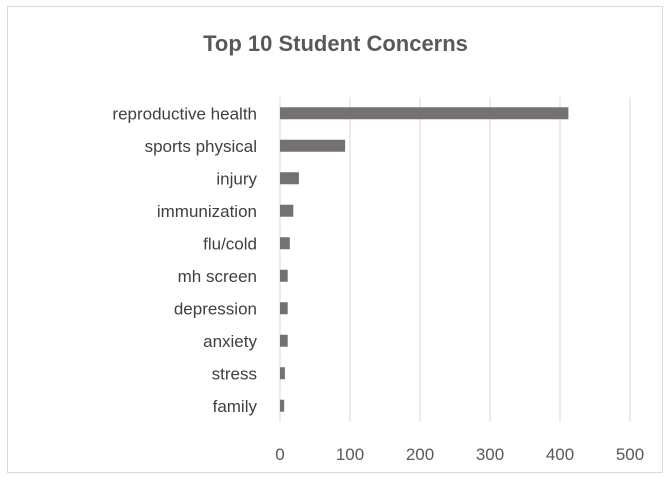  I want to click on category-label: sports physical, so click(201, 146).